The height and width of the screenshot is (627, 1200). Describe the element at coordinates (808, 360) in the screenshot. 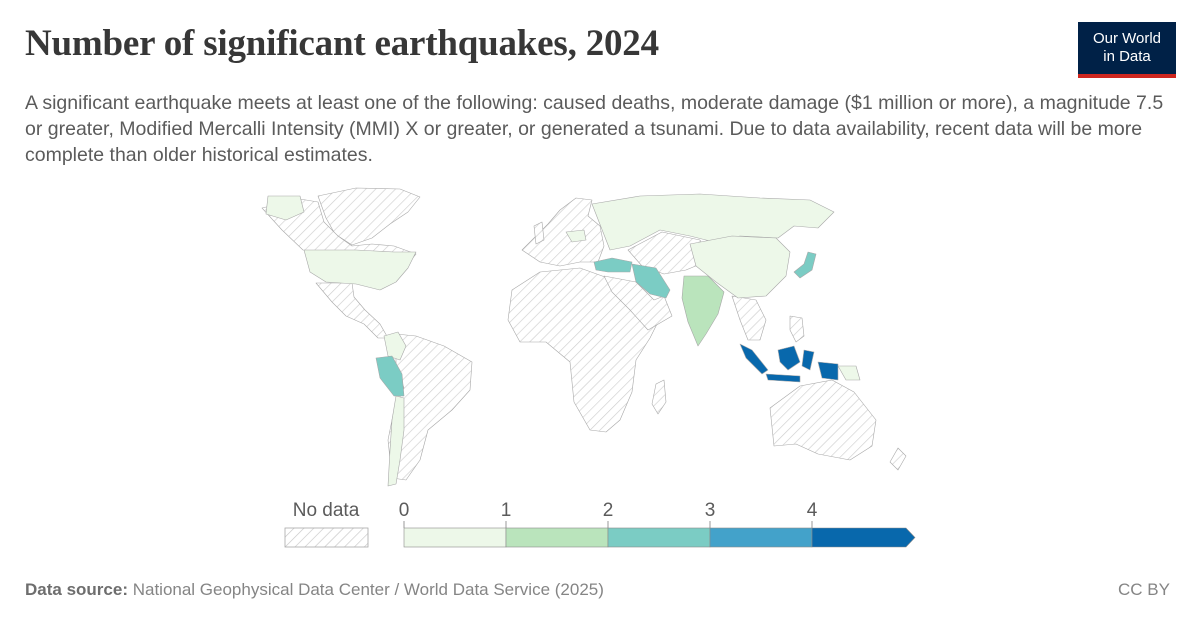

I see `indonesia-sulawesi-shape` at that location.